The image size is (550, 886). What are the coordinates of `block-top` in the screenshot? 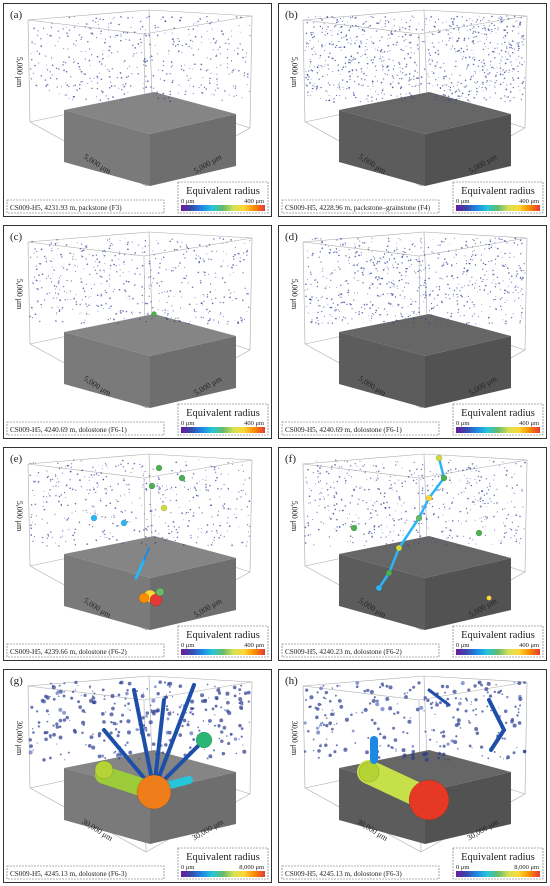 It's located at (425, 335).